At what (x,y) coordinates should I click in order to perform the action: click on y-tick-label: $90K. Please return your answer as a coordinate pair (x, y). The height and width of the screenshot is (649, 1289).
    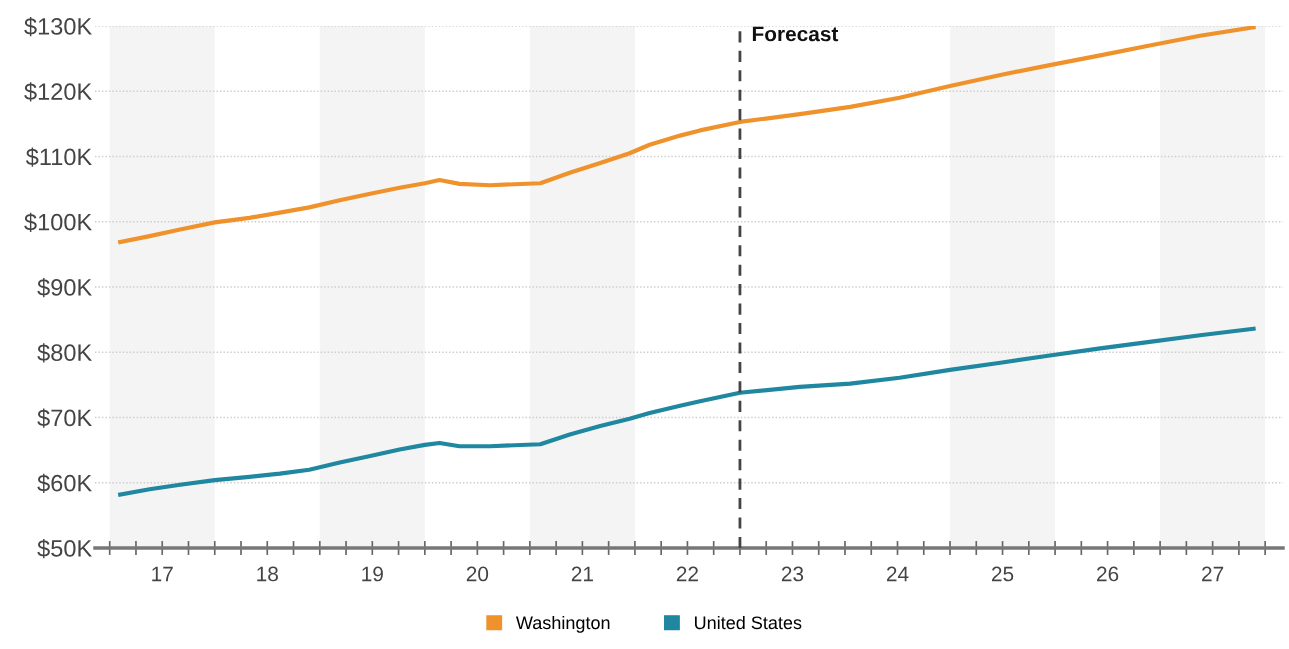
    Looking at the image, I should click on (64, 288).